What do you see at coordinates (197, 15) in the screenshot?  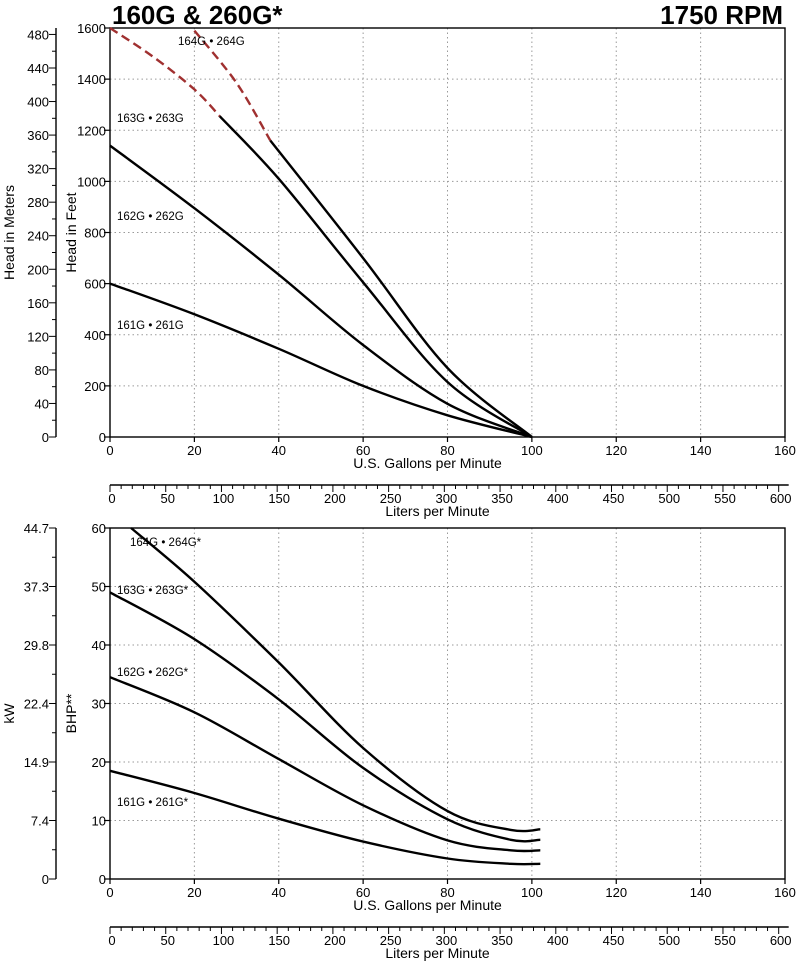 I see `chart-title-left: 160G & 260G*` at bounding box center [197, 15].